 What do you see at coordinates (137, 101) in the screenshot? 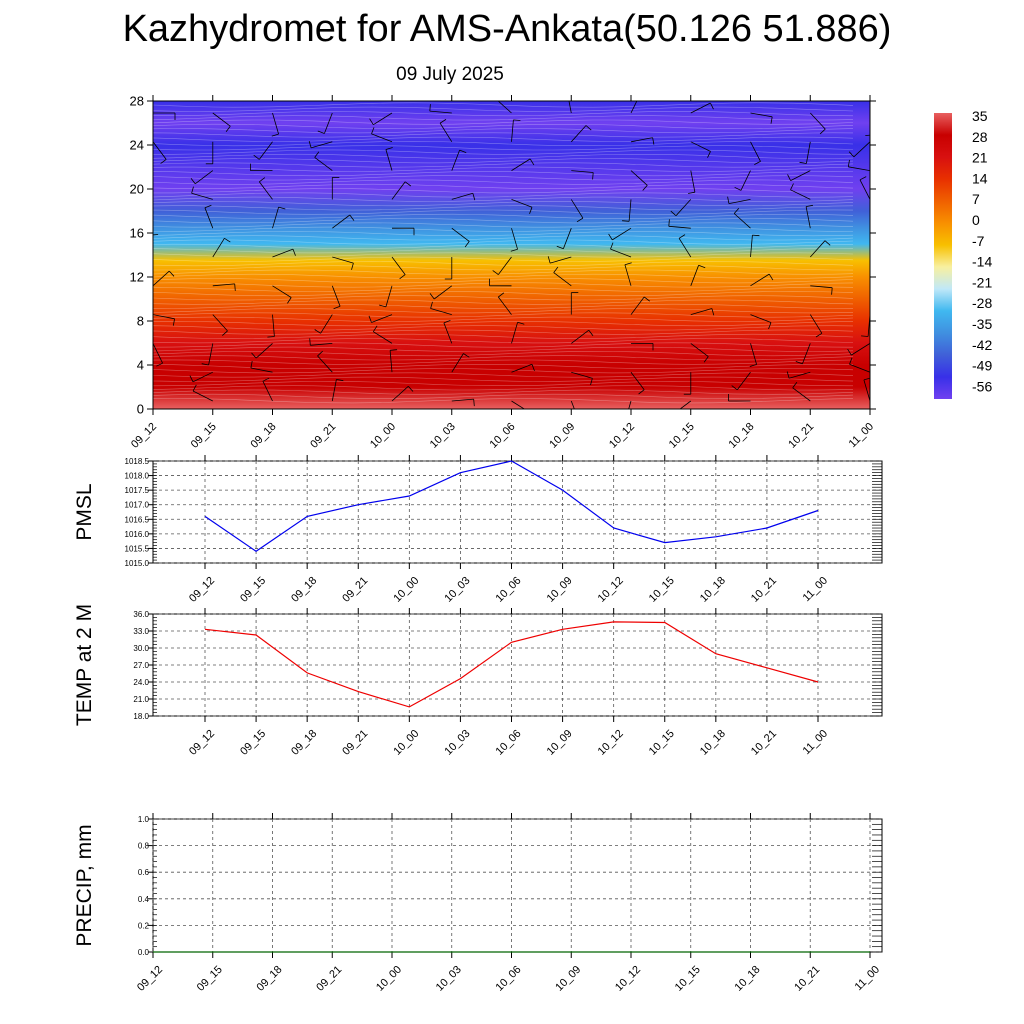
I see `y-tick-label: 28` at bounding box center [137, 101].